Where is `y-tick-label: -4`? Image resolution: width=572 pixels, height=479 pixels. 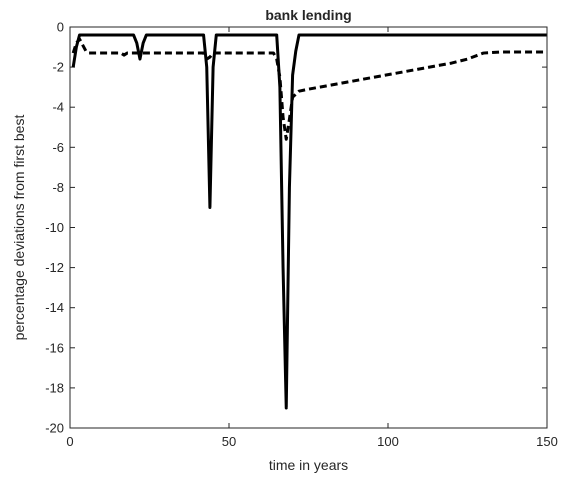 y-tick-label: -4 is located at coordinates (58, 107).